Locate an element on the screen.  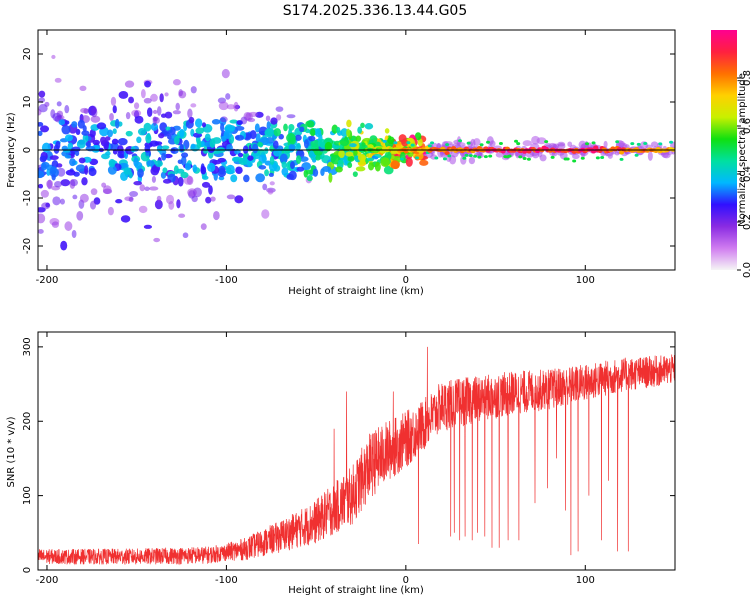
colorbar-tick-label: 0.4 is located at coordinates (746, 174).